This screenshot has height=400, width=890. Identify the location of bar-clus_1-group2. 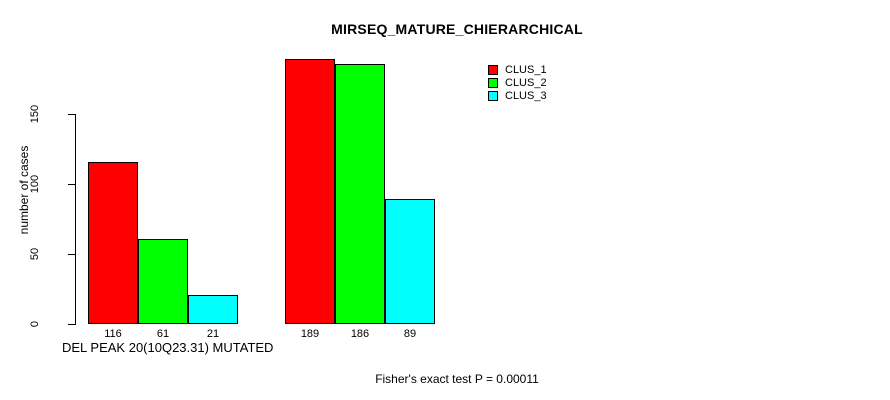
(310, 191).